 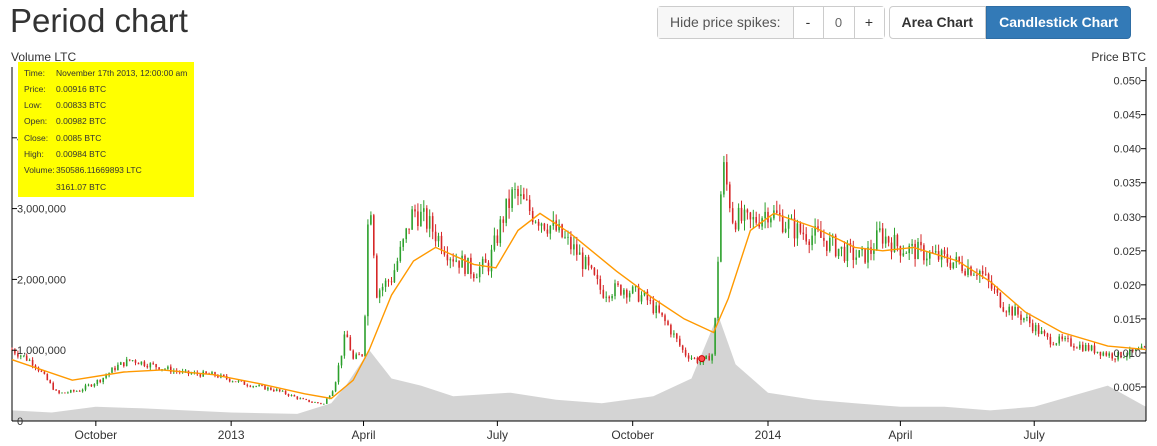 I want to click on price-tick-label: 0.030, so click(x=1127, y=218).